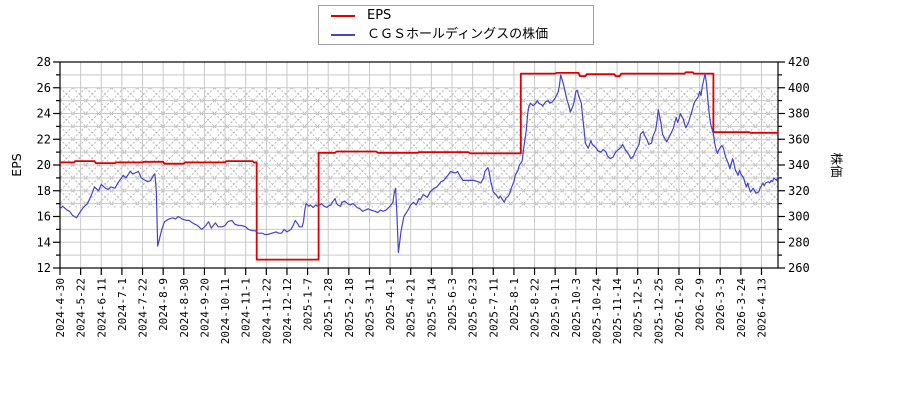 The image size is (900, 400). Describe the element at coordinates (16, 164) in the screenshot. I see `left-axis-title: EPS` at that location.